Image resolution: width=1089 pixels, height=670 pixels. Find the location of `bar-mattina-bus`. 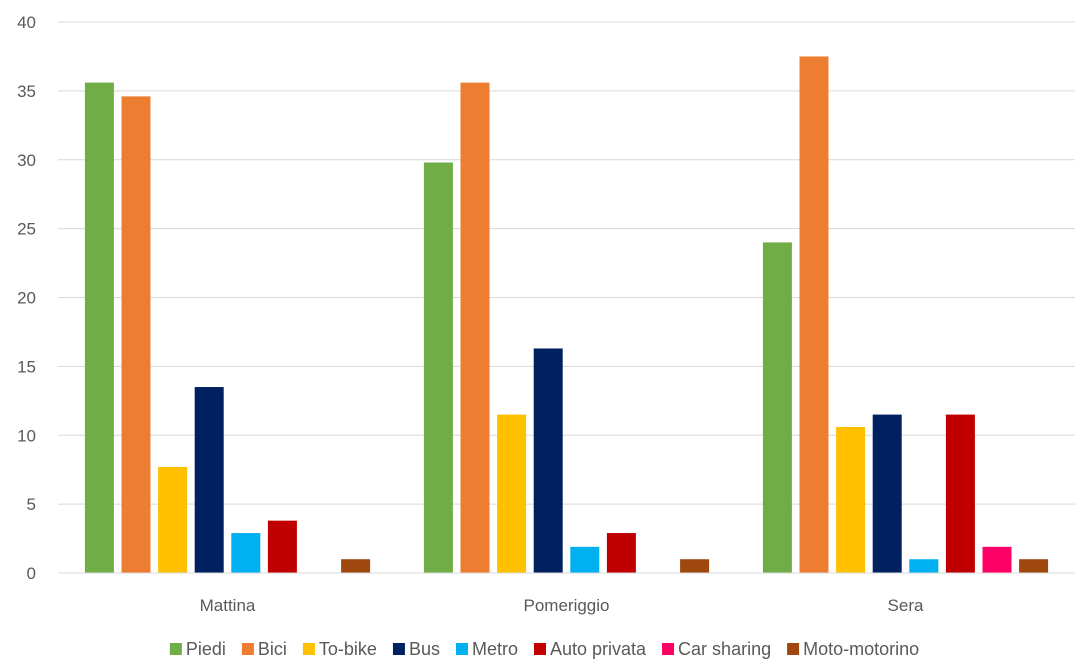

bar-mattina-bus is located at coordinates (209, 480).